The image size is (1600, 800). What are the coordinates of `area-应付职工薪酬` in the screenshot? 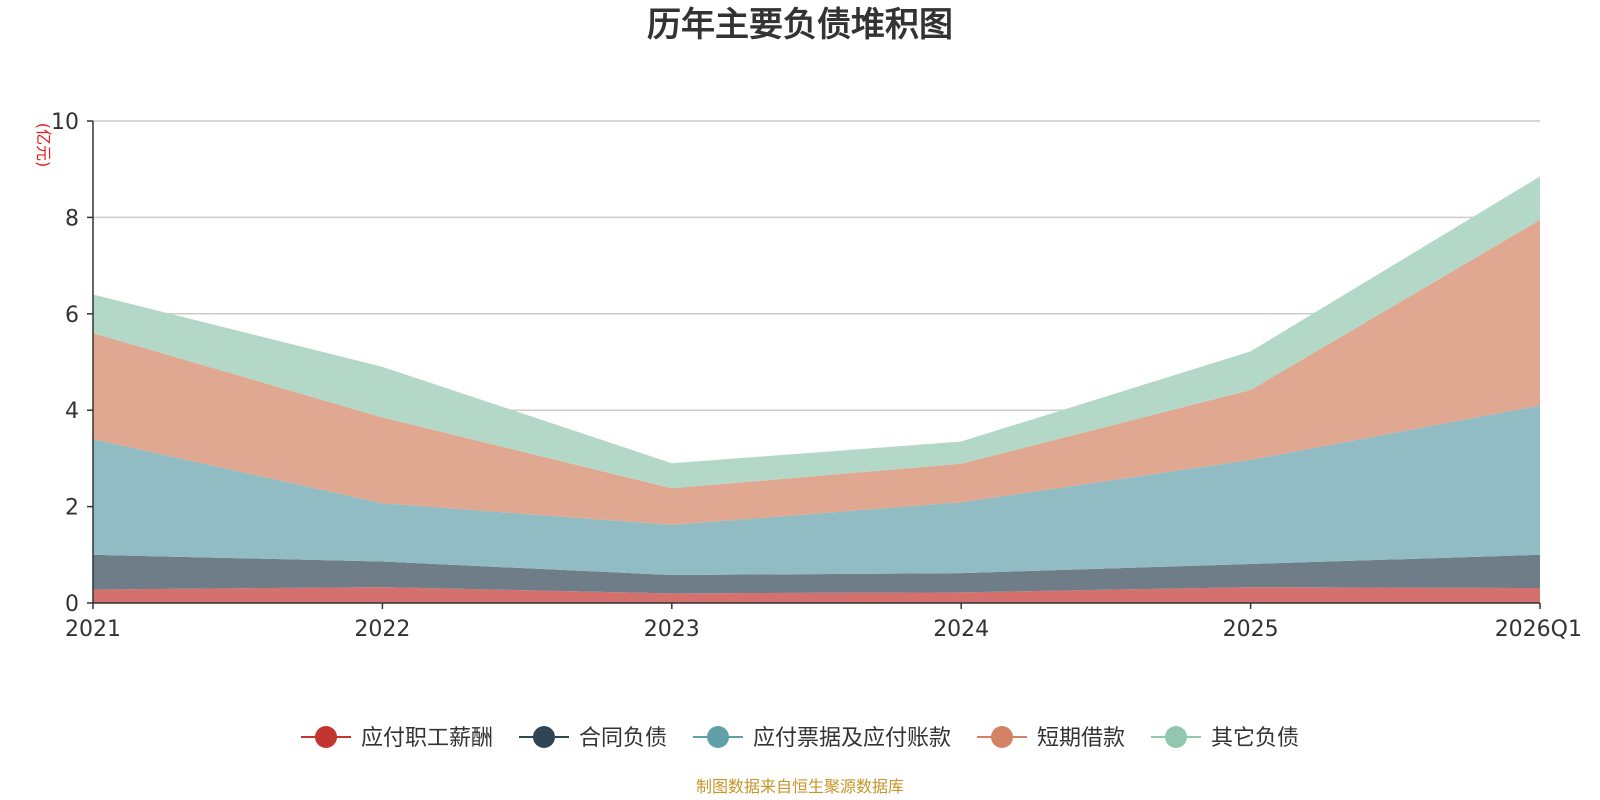 It's located at (816, 595).